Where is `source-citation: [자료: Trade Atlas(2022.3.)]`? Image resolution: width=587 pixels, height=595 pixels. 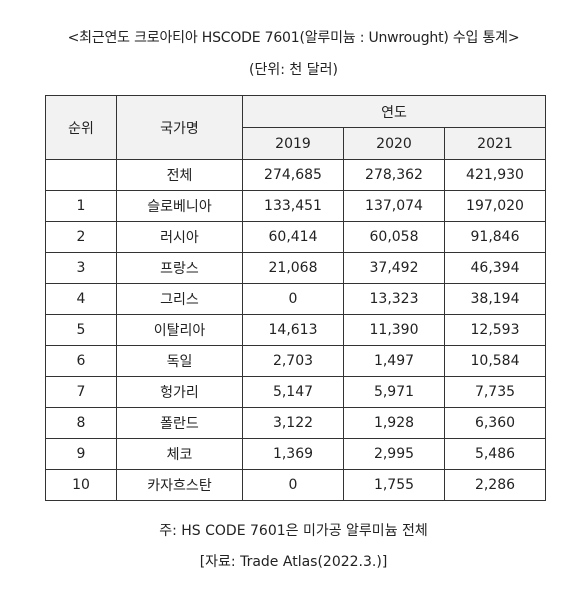
source-citation: [자료: Trade Atlas(2022.3.)] is located at coordinates (293, 562).